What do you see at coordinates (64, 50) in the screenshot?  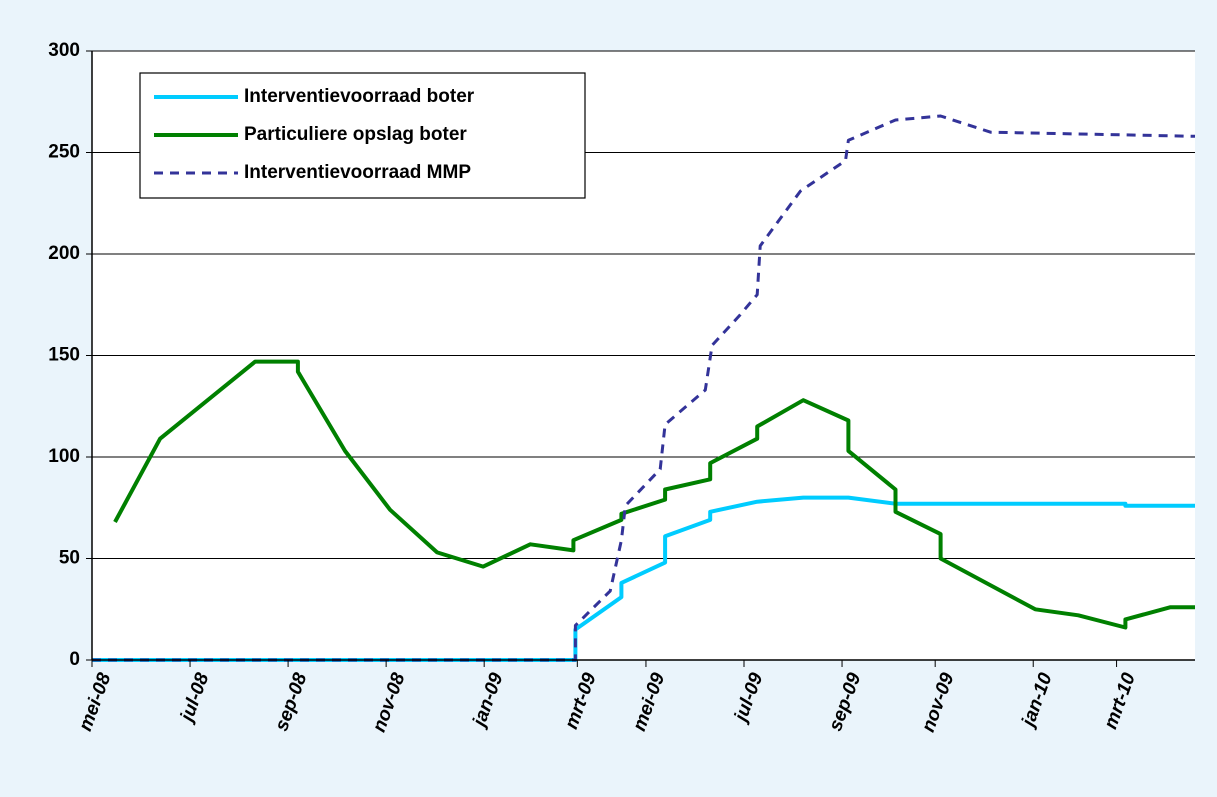 I see `y-tick-label: 300` at bounding box center [64, 50].